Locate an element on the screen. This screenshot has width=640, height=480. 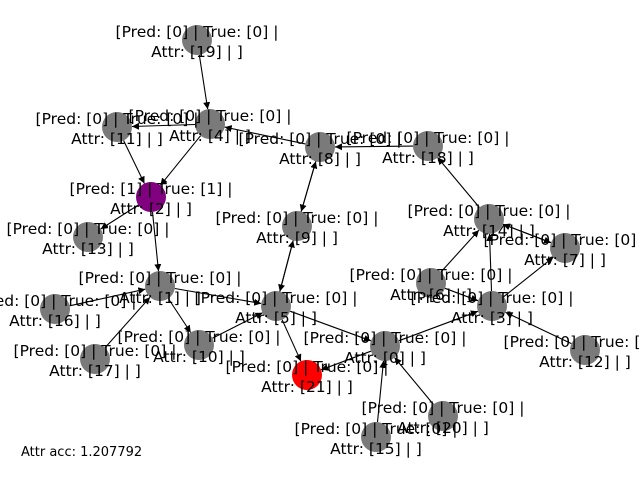
node-label-10: [Pred: [0] | True: [0] | Attr: [10] | ] is located at coordinates (199, 347).